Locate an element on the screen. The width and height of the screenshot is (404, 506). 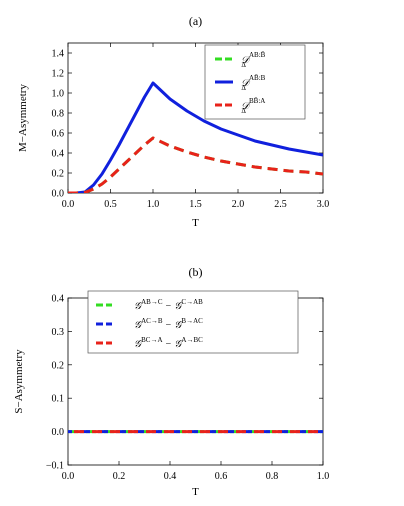
legend-label-1: 𝒟AB̄:B Δ is located at coordinates (253, 83).